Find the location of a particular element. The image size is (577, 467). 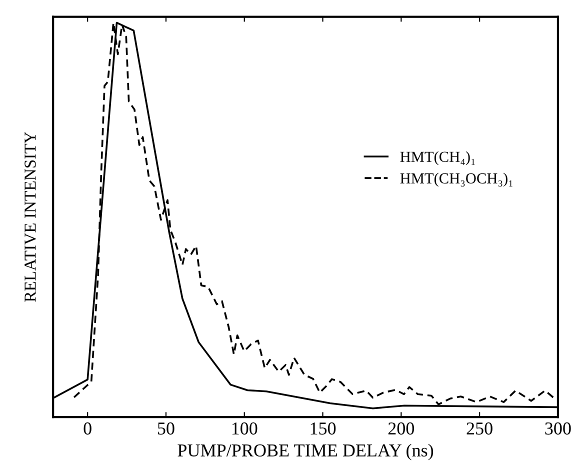

x-axis-title: PUMP/PROBE TIME DELAY (ns) is located at coordinates (306, 452).